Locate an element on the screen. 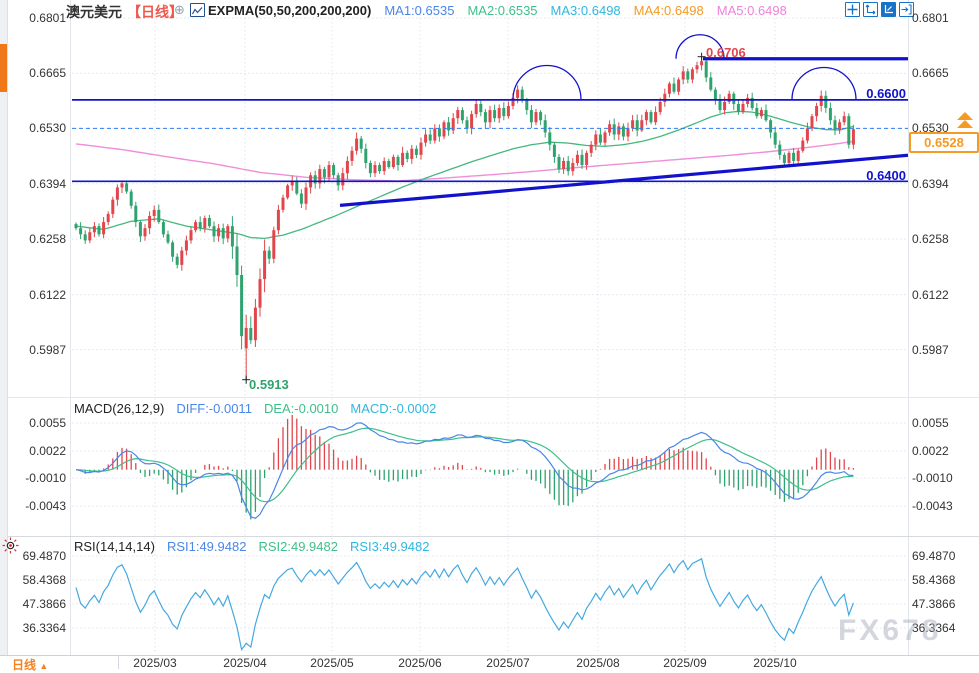 This screenshot has height=673, width=979. period-selector: 日线 ▲ is located at coordinates (30, 664).